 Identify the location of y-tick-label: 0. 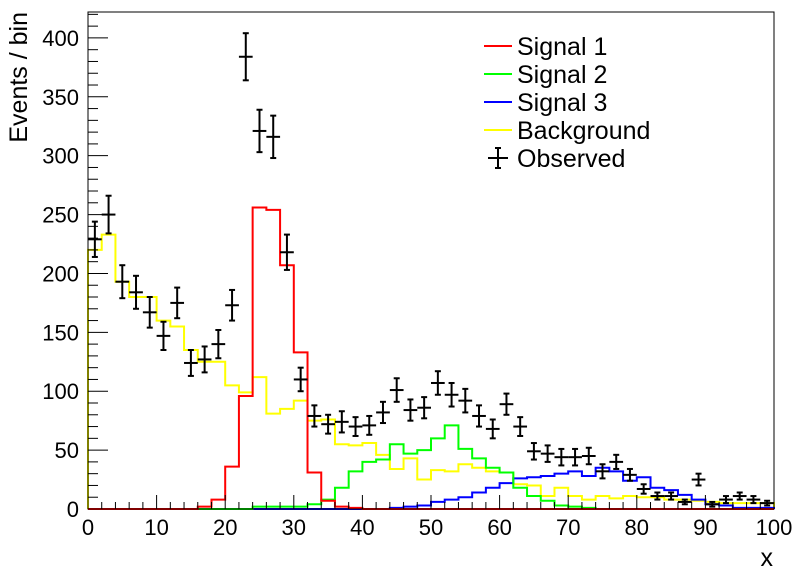
(73, 509).